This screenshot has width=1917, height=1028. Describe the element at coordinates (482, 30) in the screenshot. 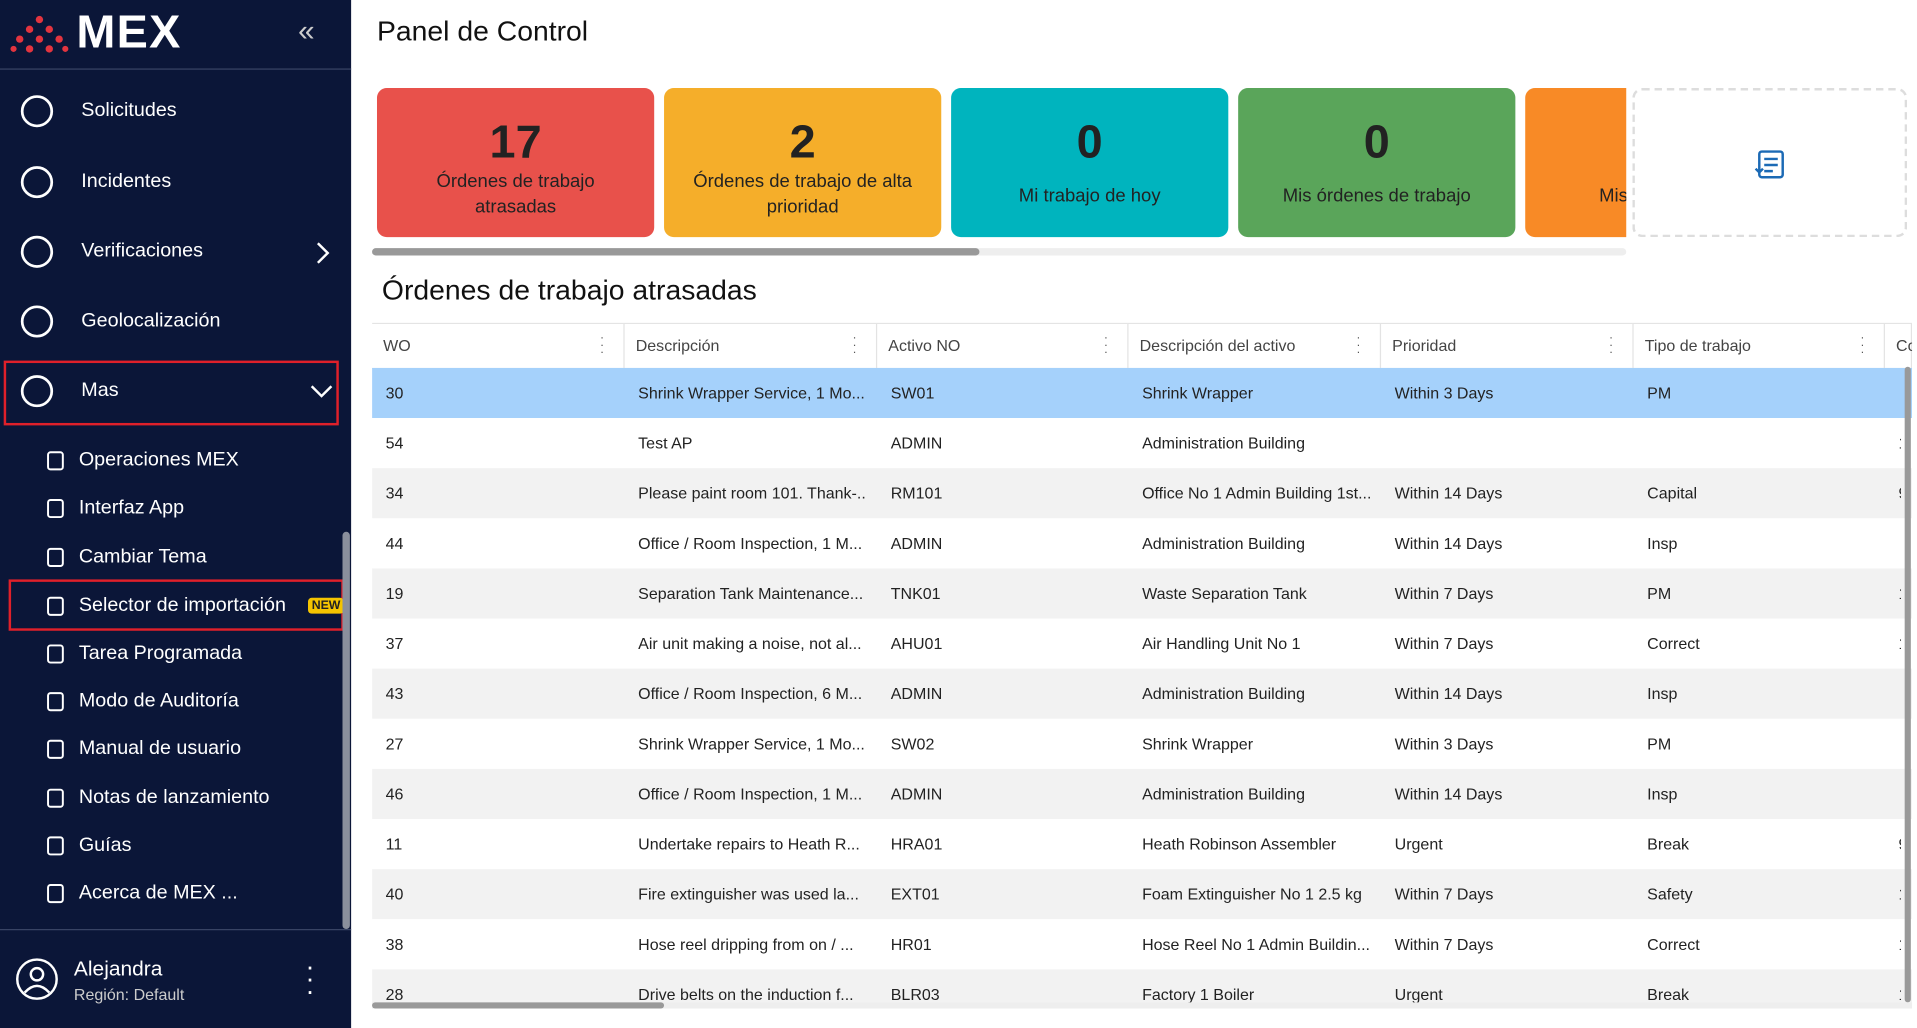

I see `page-title: Panel de Control` at that location.